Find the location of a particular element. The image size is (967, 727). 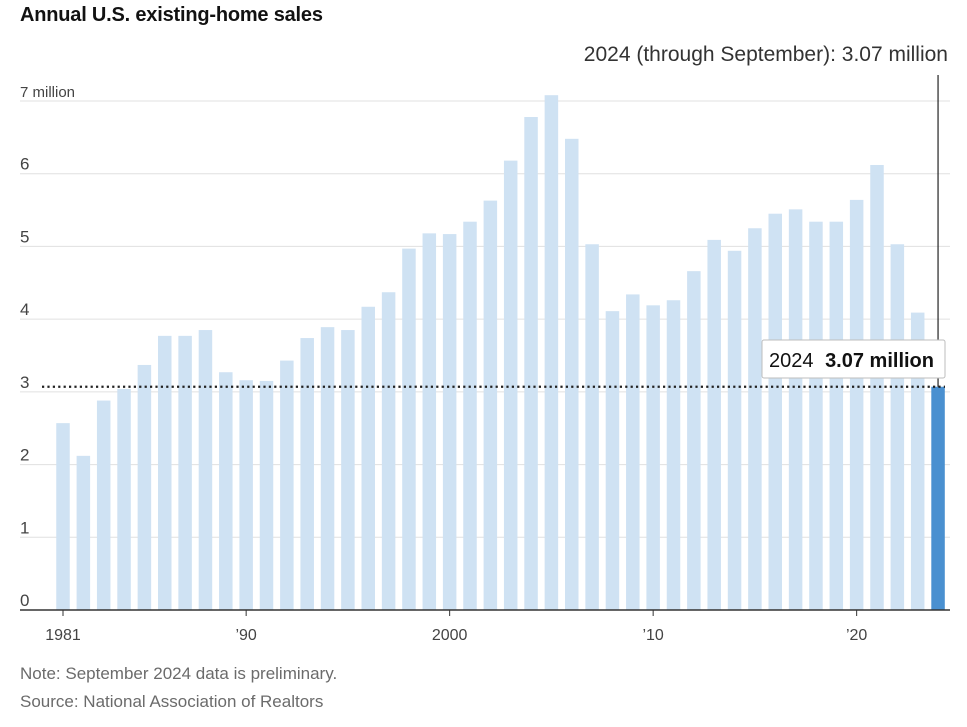

chart-source: Source: National Association of Realtors is located at coordinates (172, 701).